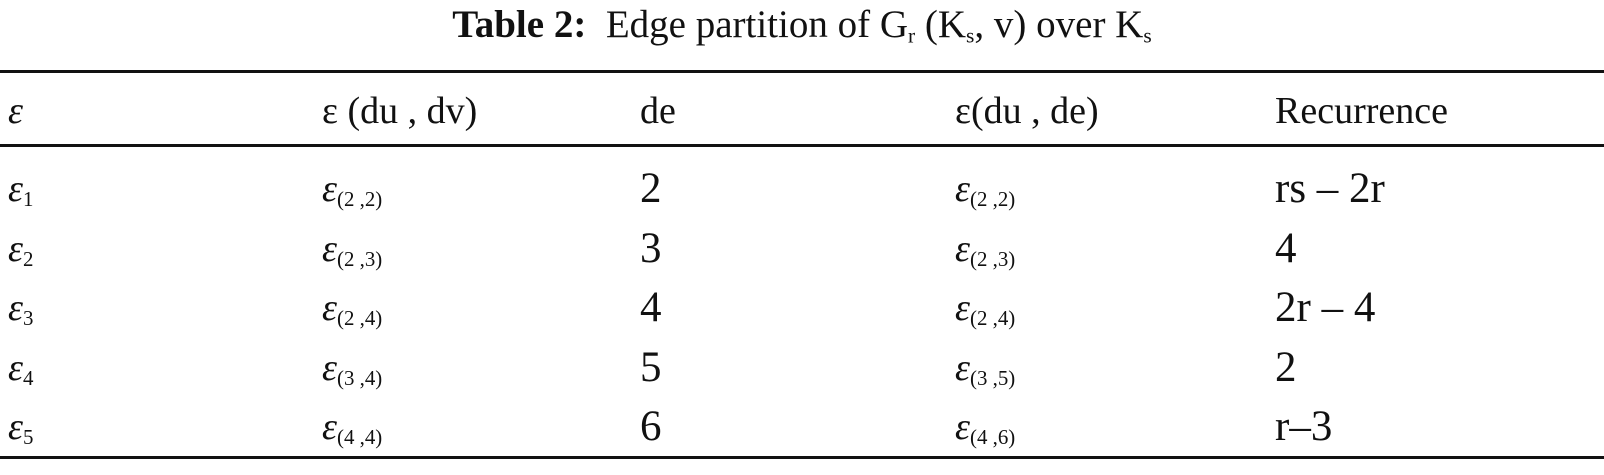 The height and width of the screenshot is (475, 1604). I want to click on subscript: 3, so click(28, 318).